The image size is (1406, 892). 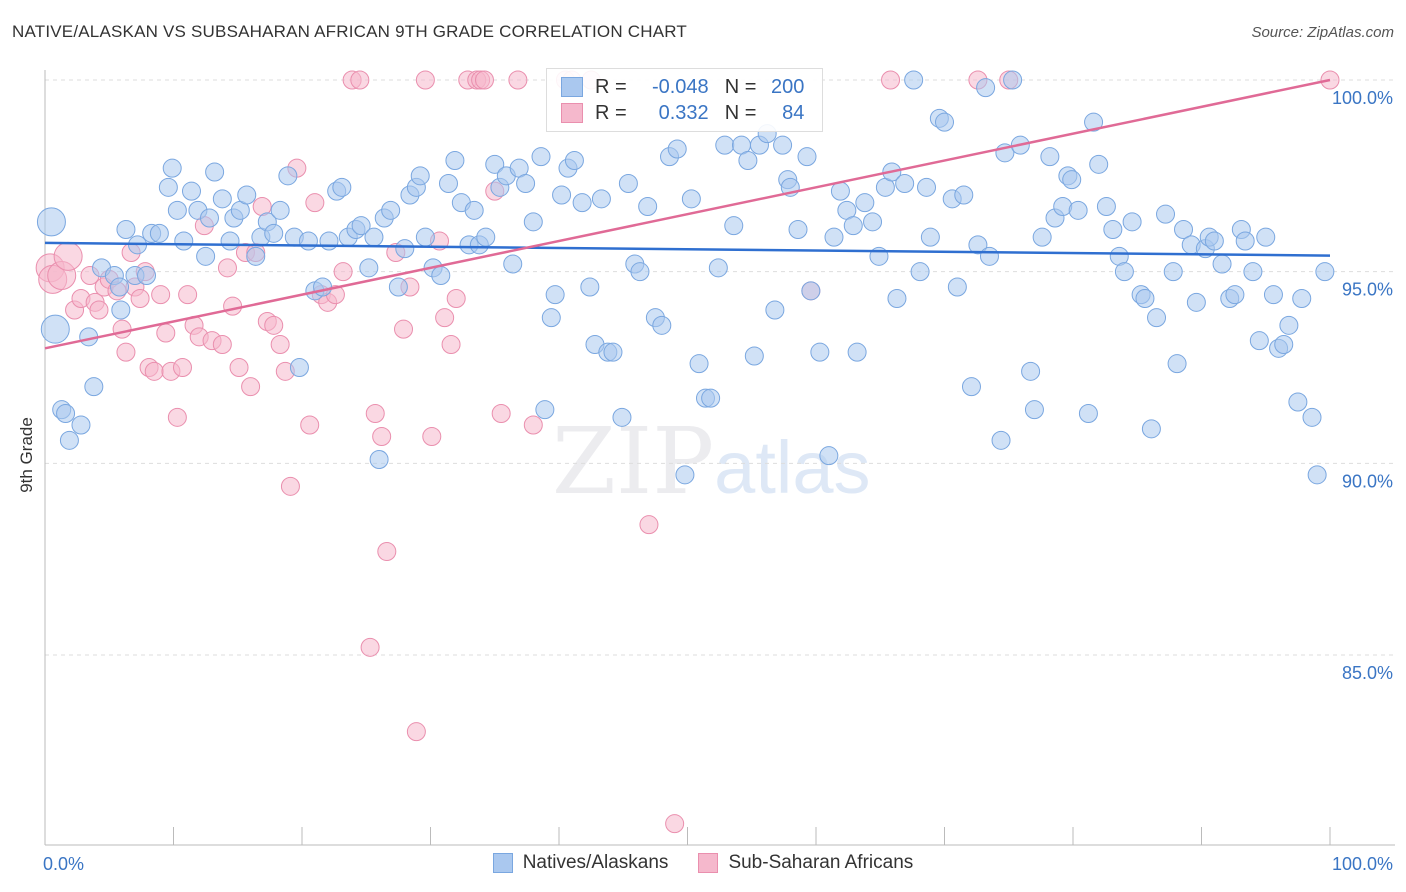 What do you see at coordinates (595, 862) in the screenshot?
I see `legend-label-natives: Natives/Alaskans` at bounding box center [595, 862].